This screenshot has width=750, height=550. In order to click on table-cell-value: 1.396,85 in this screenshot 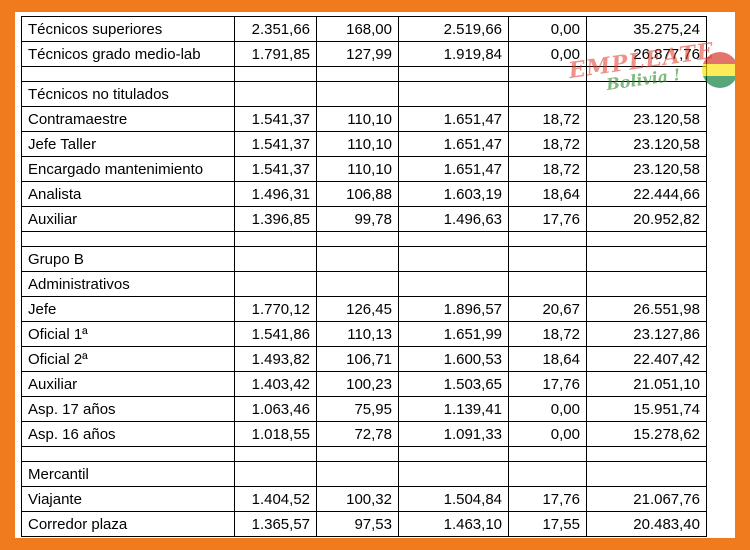, I will do `click(275, 219)`.